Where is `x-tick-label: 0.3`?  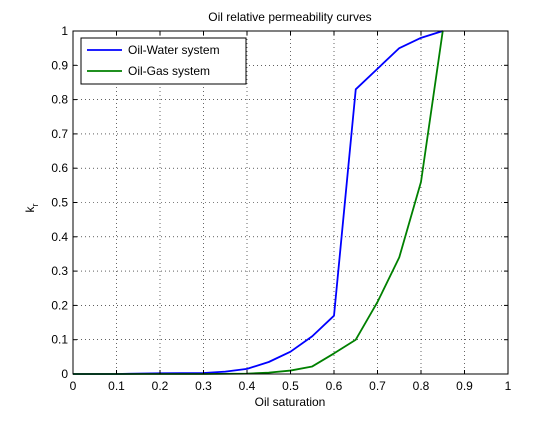
x-tick-label: 0.3 is located at coordinates (203, 386).